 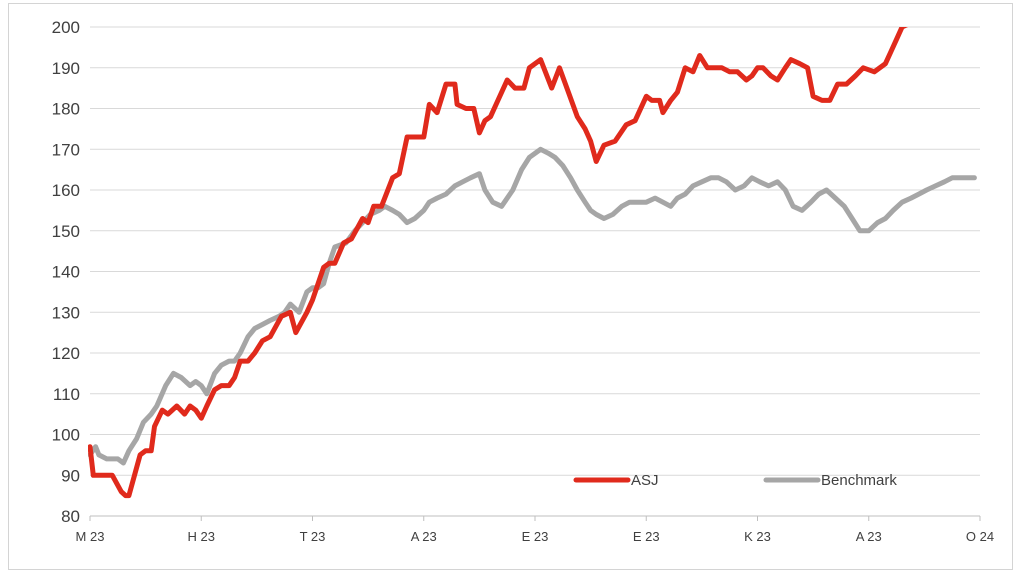 What do you see at coordinates (313, 536) in the screenshot?
I see `x-tick-label: T 23` at bounding box center [313, 536].